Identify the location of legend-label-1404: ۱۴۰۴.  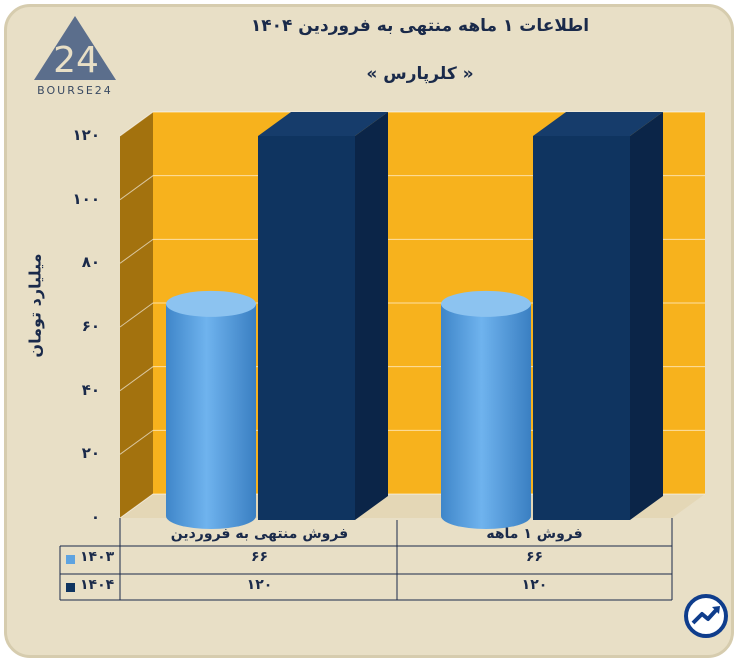
(97, 585).